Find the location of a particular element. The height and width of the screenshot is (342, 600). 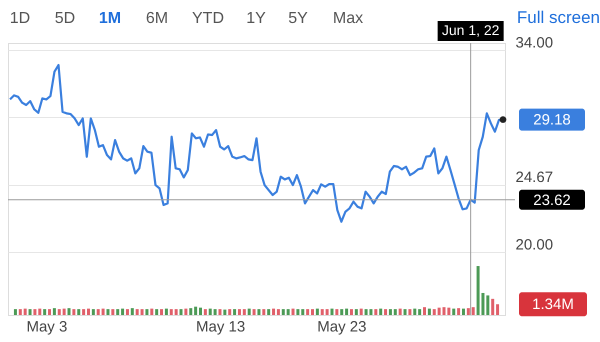

text: Full screen is located at coordinates (558, 17).